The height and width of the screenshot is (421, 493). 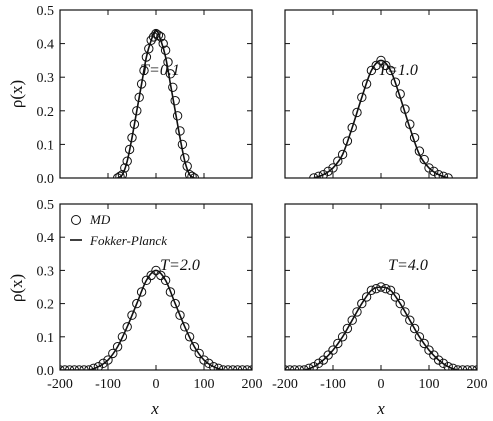 What do you see at coordinates (46, 205) in the screenshot?
I see `y-tick-label: 0.5` at bounding box center [46, 205].